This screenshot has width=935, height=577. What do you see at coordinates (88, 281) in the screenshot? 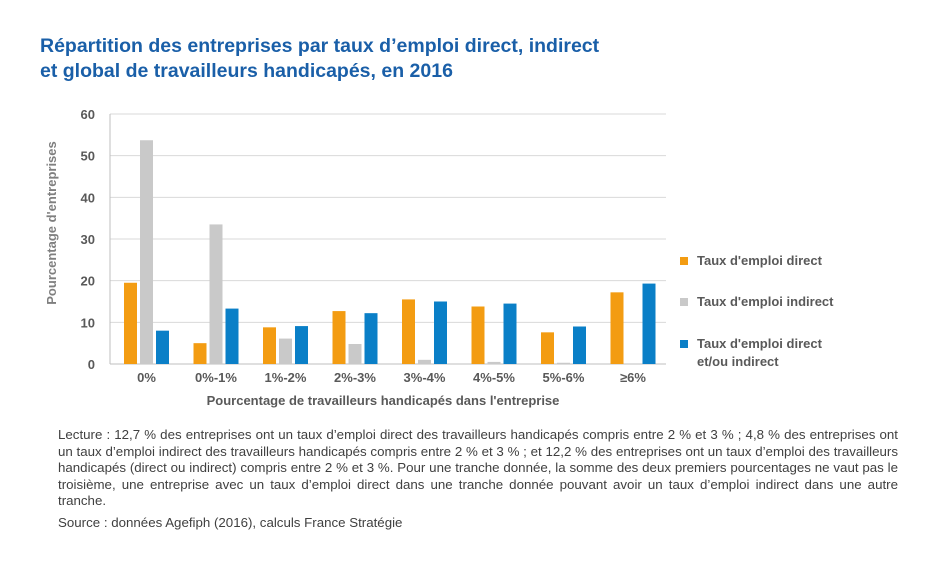
I see `y-tick-label: 20` at bounding box center [88, 281].